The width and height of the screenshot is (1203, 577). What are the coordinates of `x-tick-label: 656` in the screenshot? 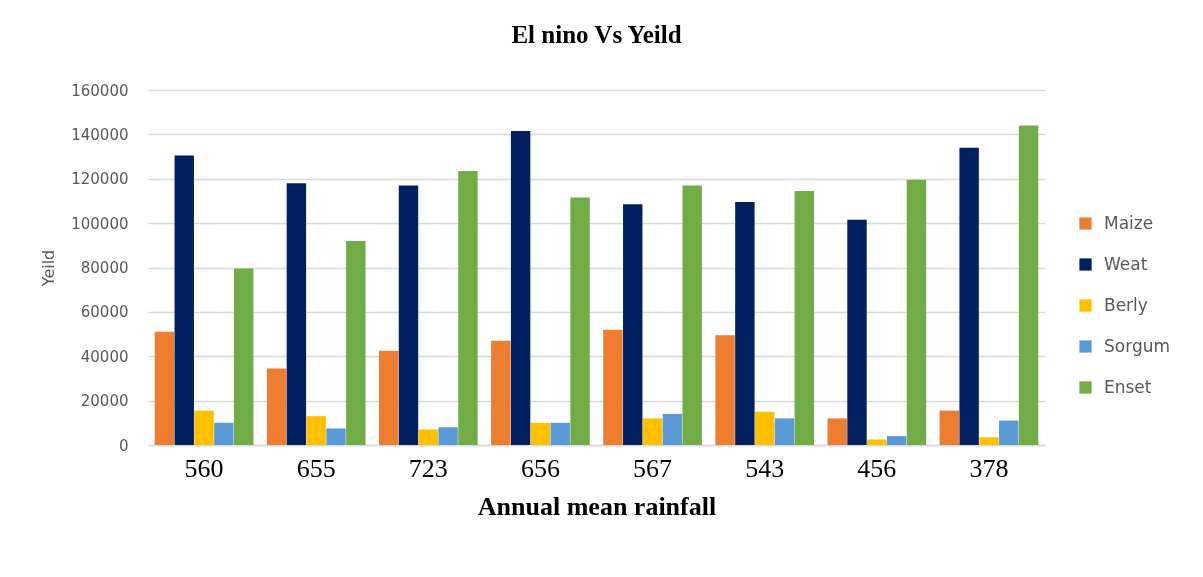 It's located at (540, 468).